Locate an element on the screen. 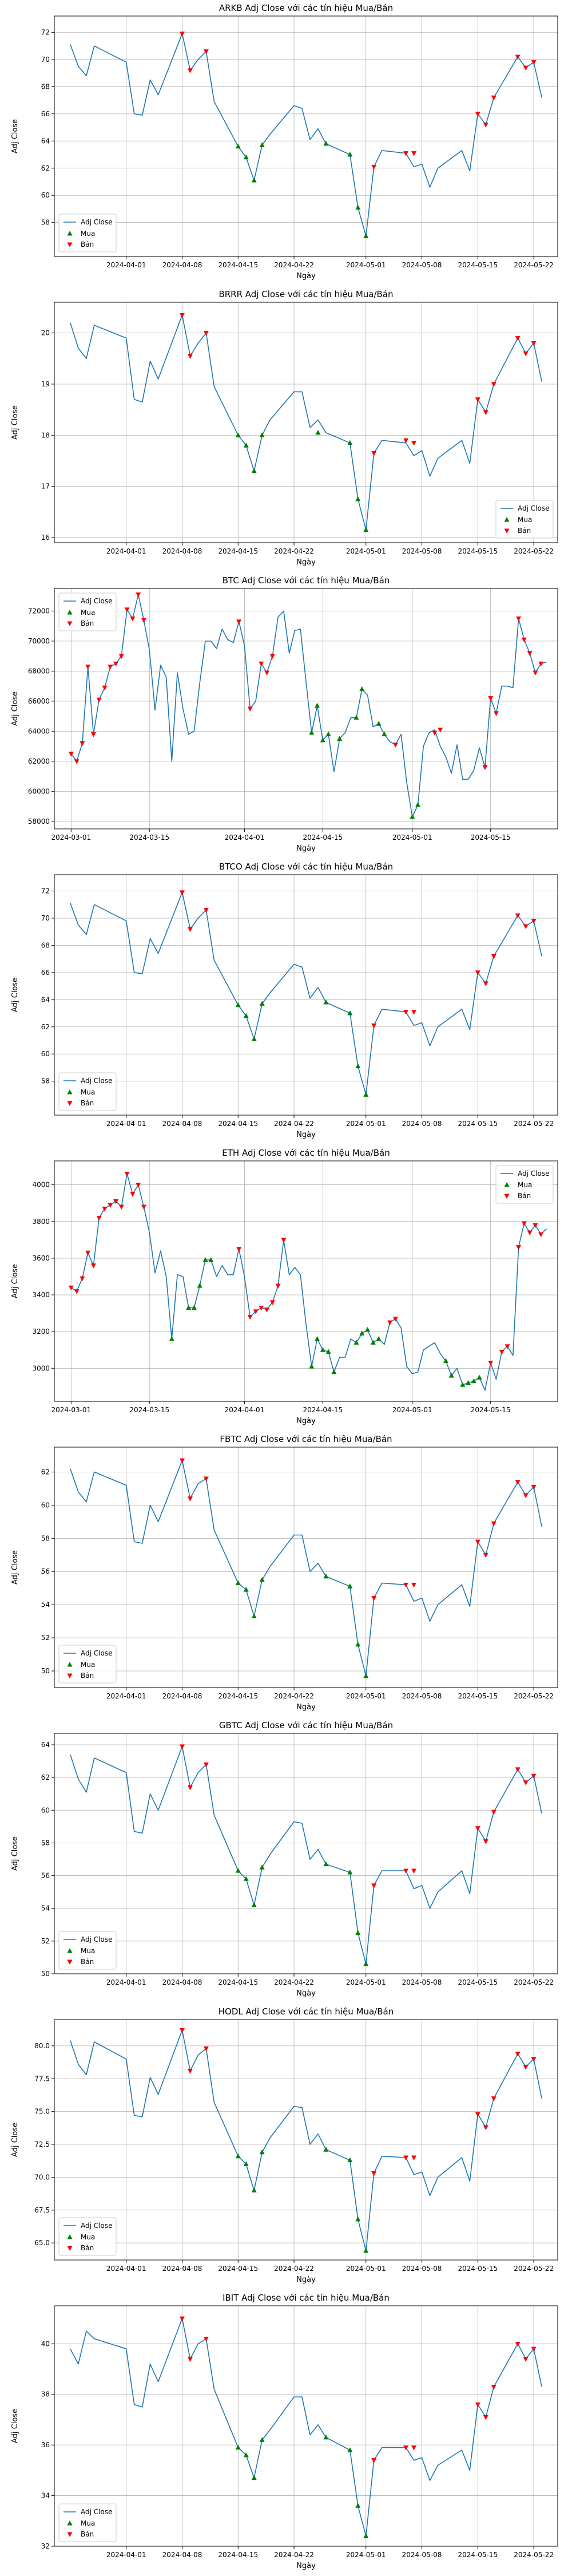  y-tick-label: 65.0 is located at coordinates (42, 2243).